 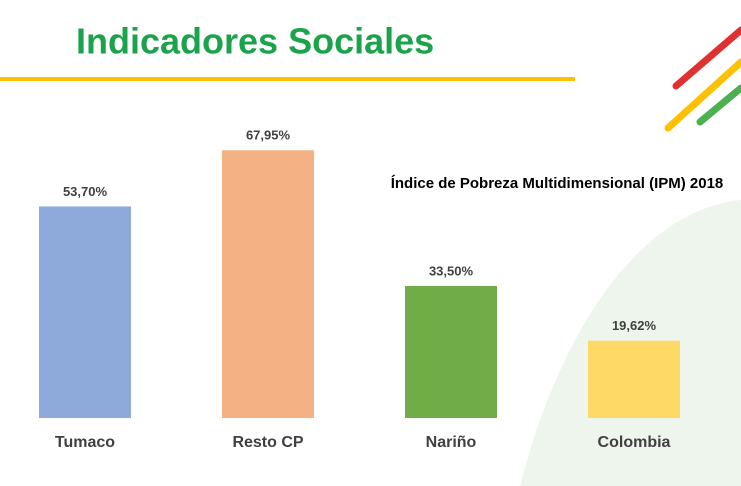 What do you see at coordinates (268, 135) in the screenshot?
I see `value-label: 67,95%` at bounding box center [268, 135].